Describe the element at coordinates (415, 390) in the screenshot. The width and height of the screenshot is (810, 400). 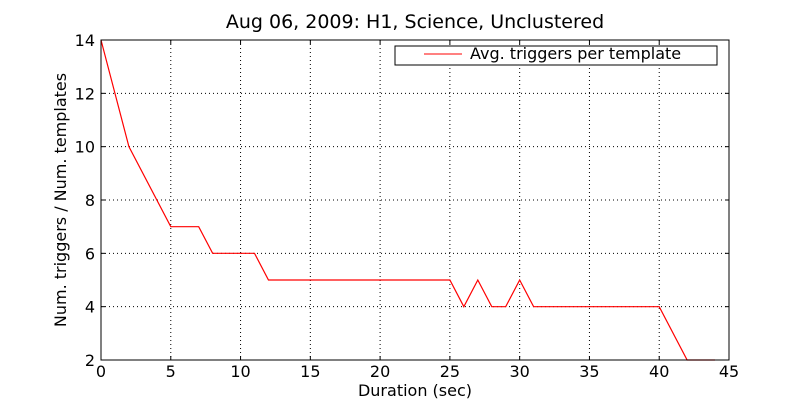
I see `x-axis-label: Duration (sec)` at that location.